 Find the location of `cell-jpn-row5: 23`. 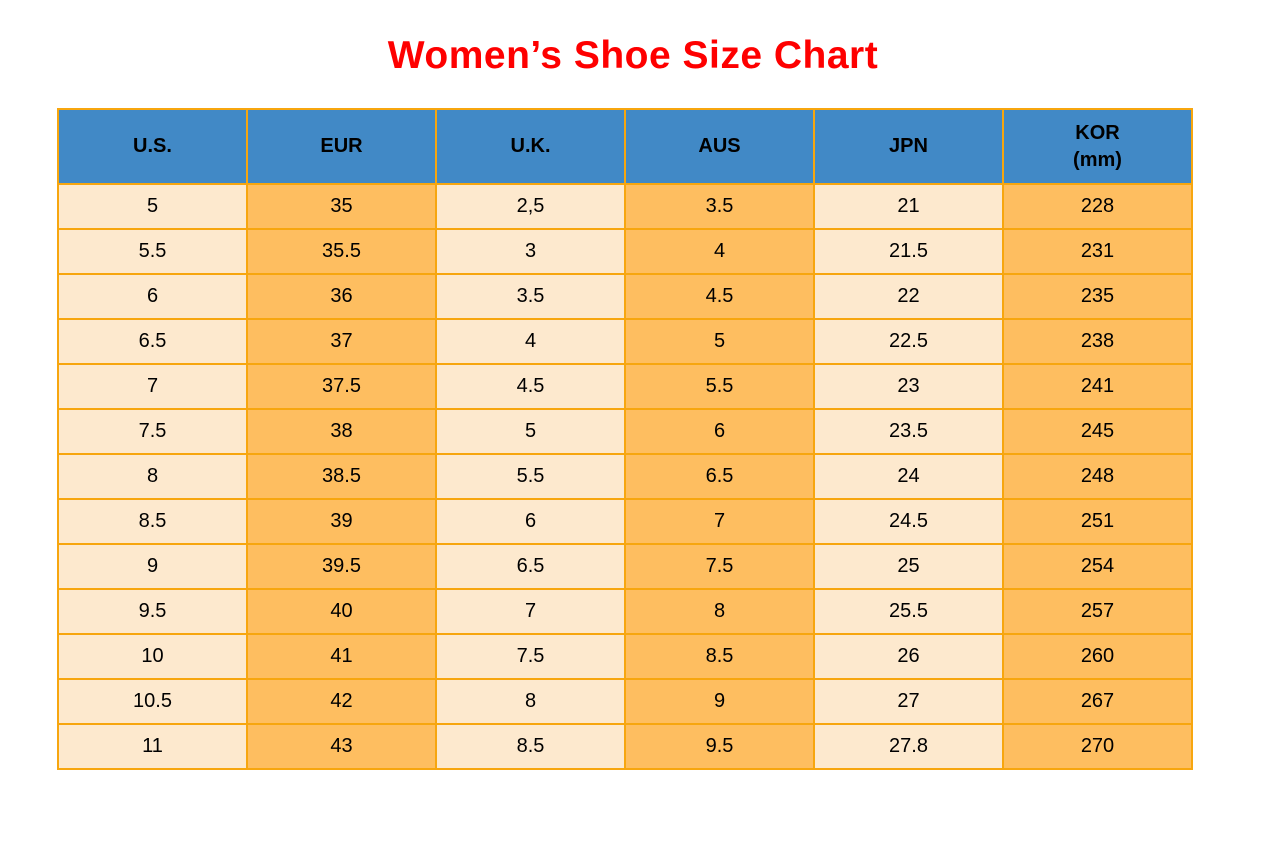

cell-jpn-row5: 23 is located at coordinates (908, 386).